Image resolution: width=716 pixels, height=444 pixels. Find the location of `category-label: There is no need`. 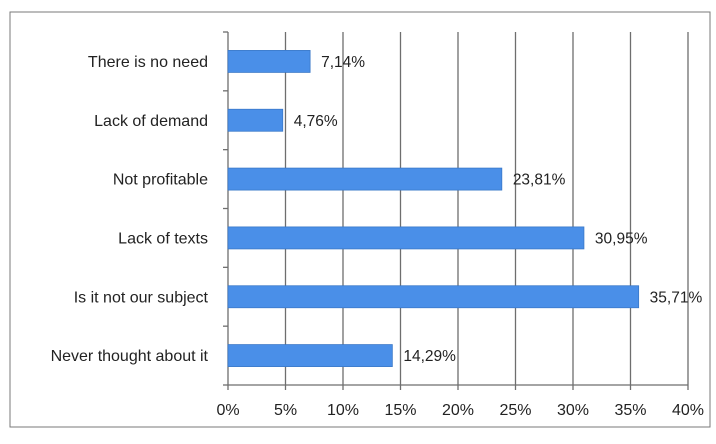

category-label: There is no need is located at coordinates (148, 62).